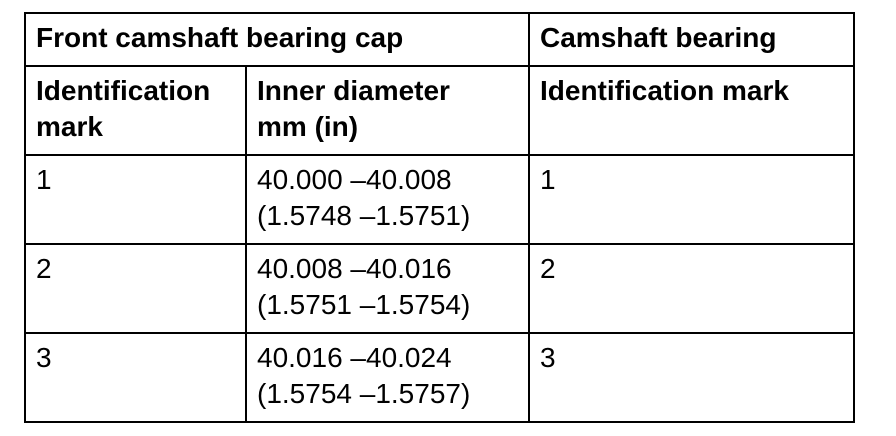  What do you see at coordinates (69, 126) in the screenshot?
I see `cap-mark-header-line2: mark` at bounding box center [69, 126].